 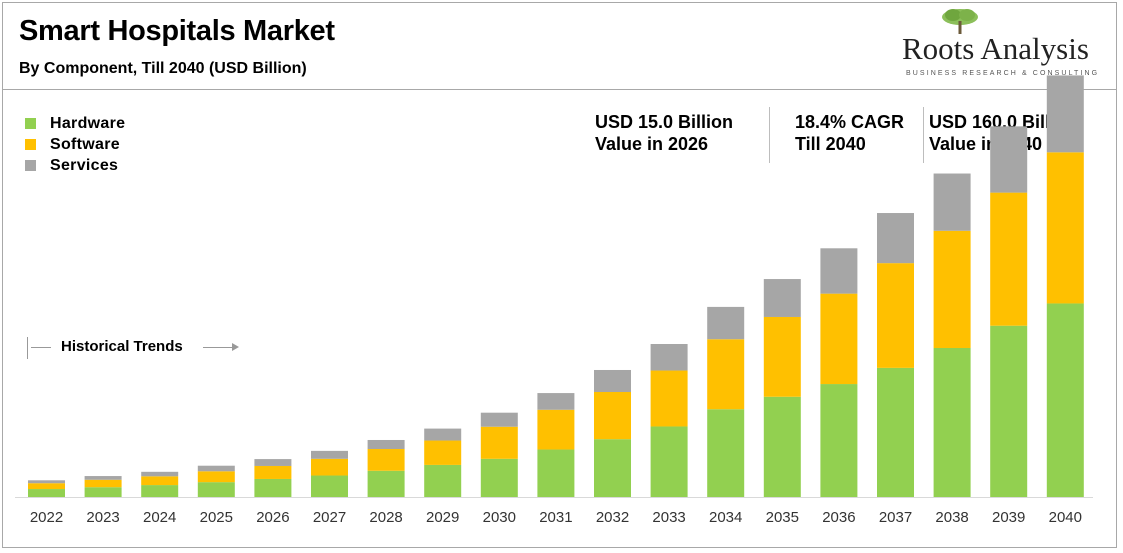 What do you see at coordinates (830, 144) in the screenshot?
I see `kpi-caption: Till 2040` at bounding box center [830, 144].